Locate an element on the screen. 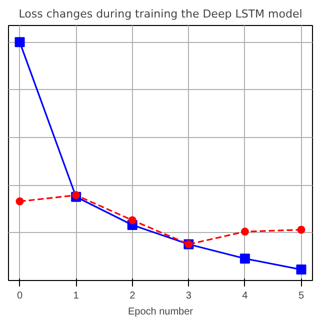 This screenshot has height=320, width=320. x-tick-label: 4 is located at coordinates (245, 296).